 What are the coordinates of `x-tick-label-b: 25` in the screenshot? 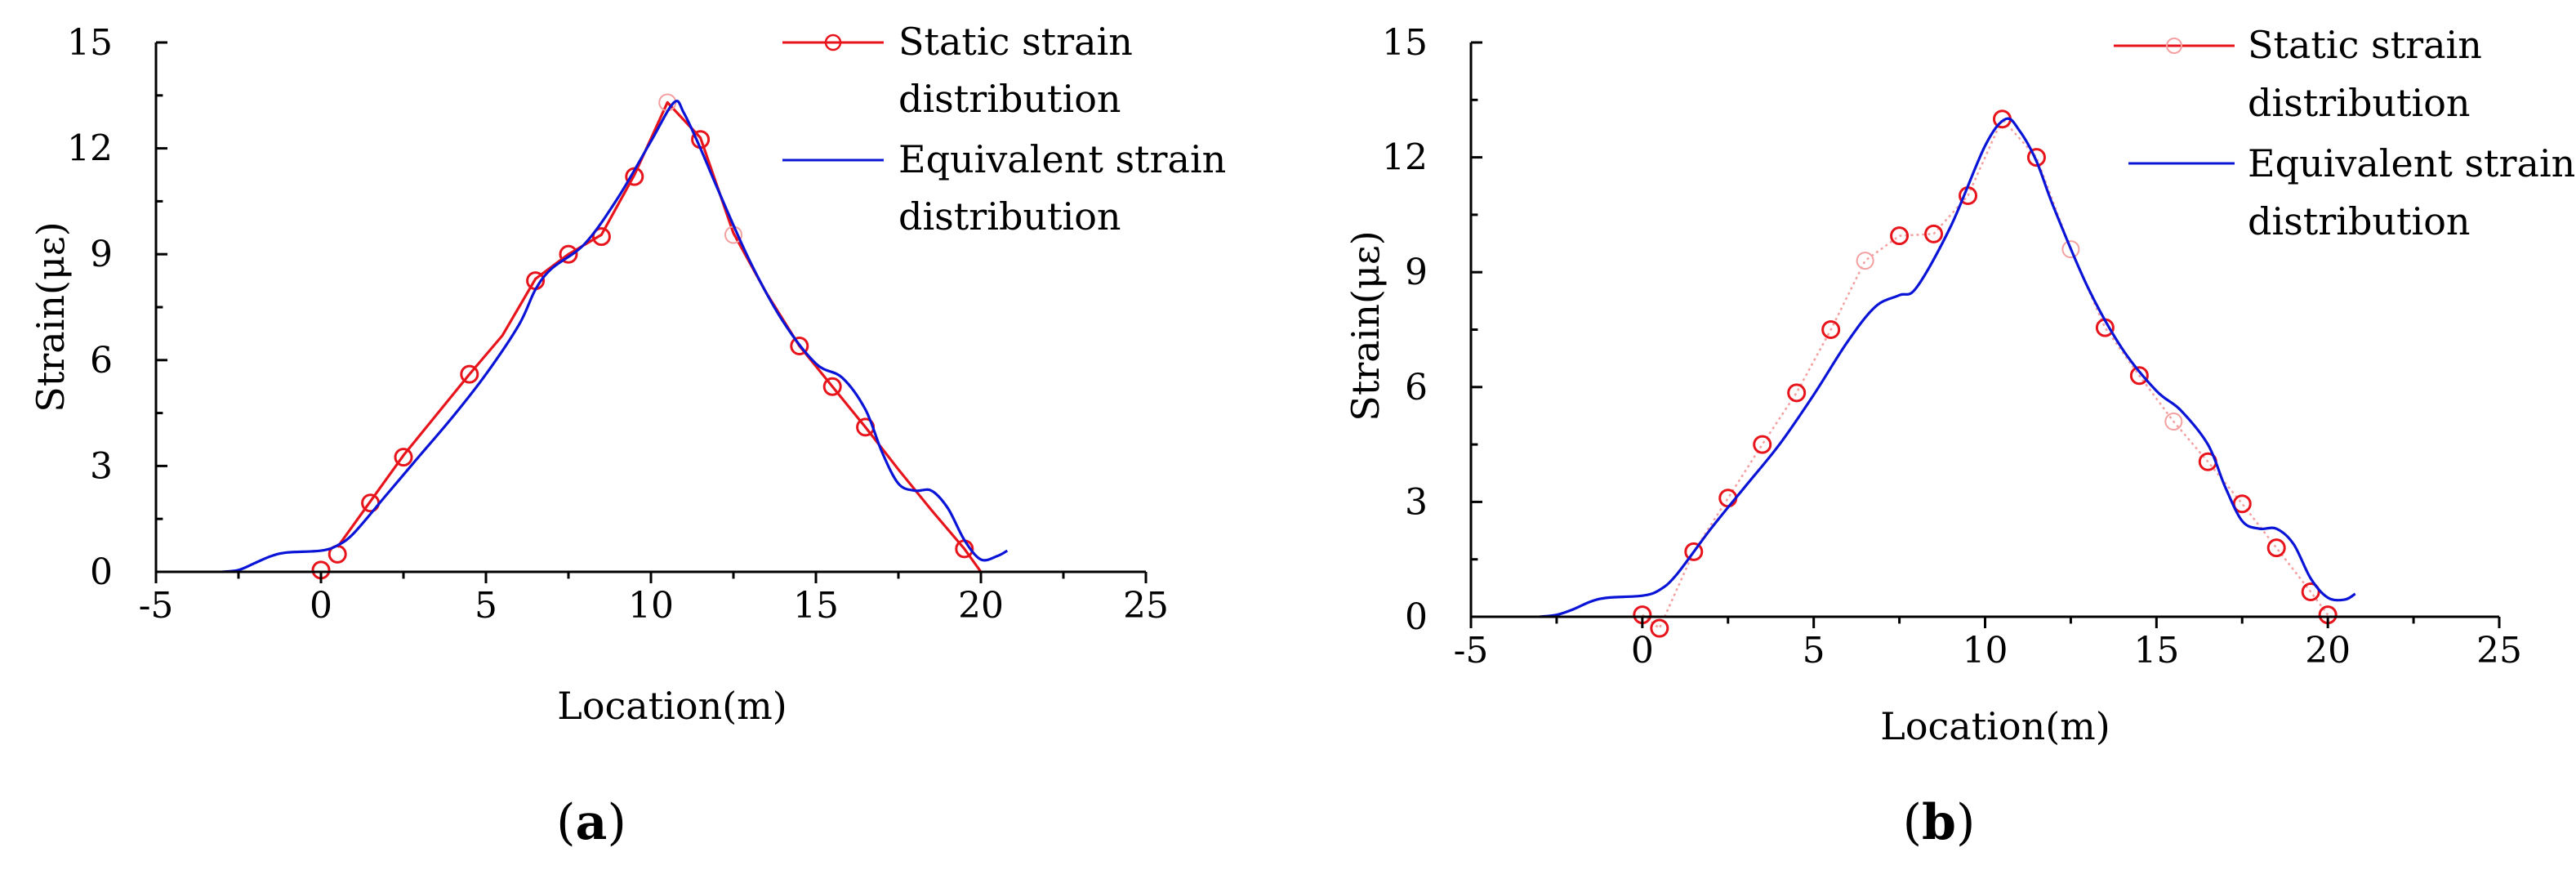 It's located at (2499, 651).